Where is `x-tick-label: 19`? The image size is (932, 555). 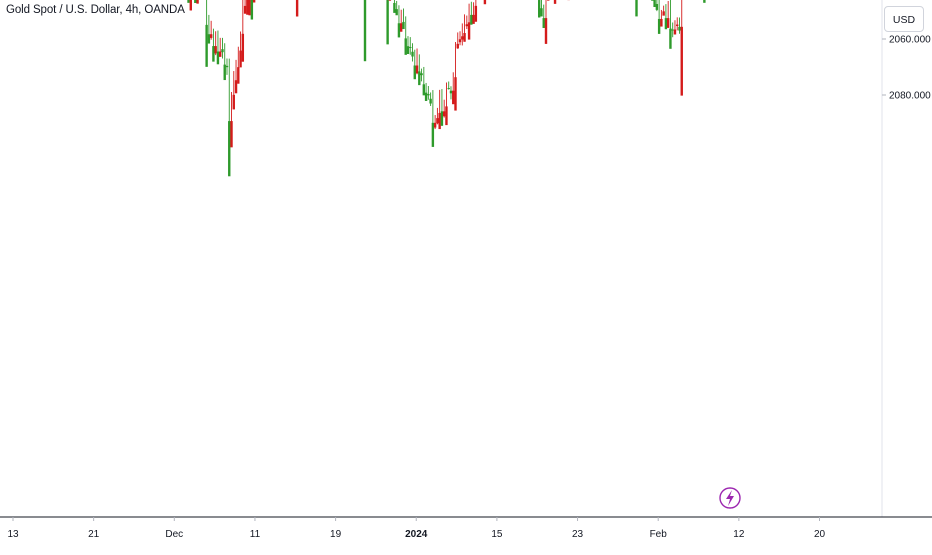
x-tick-label: 19 is located at coordinates (336, 534).